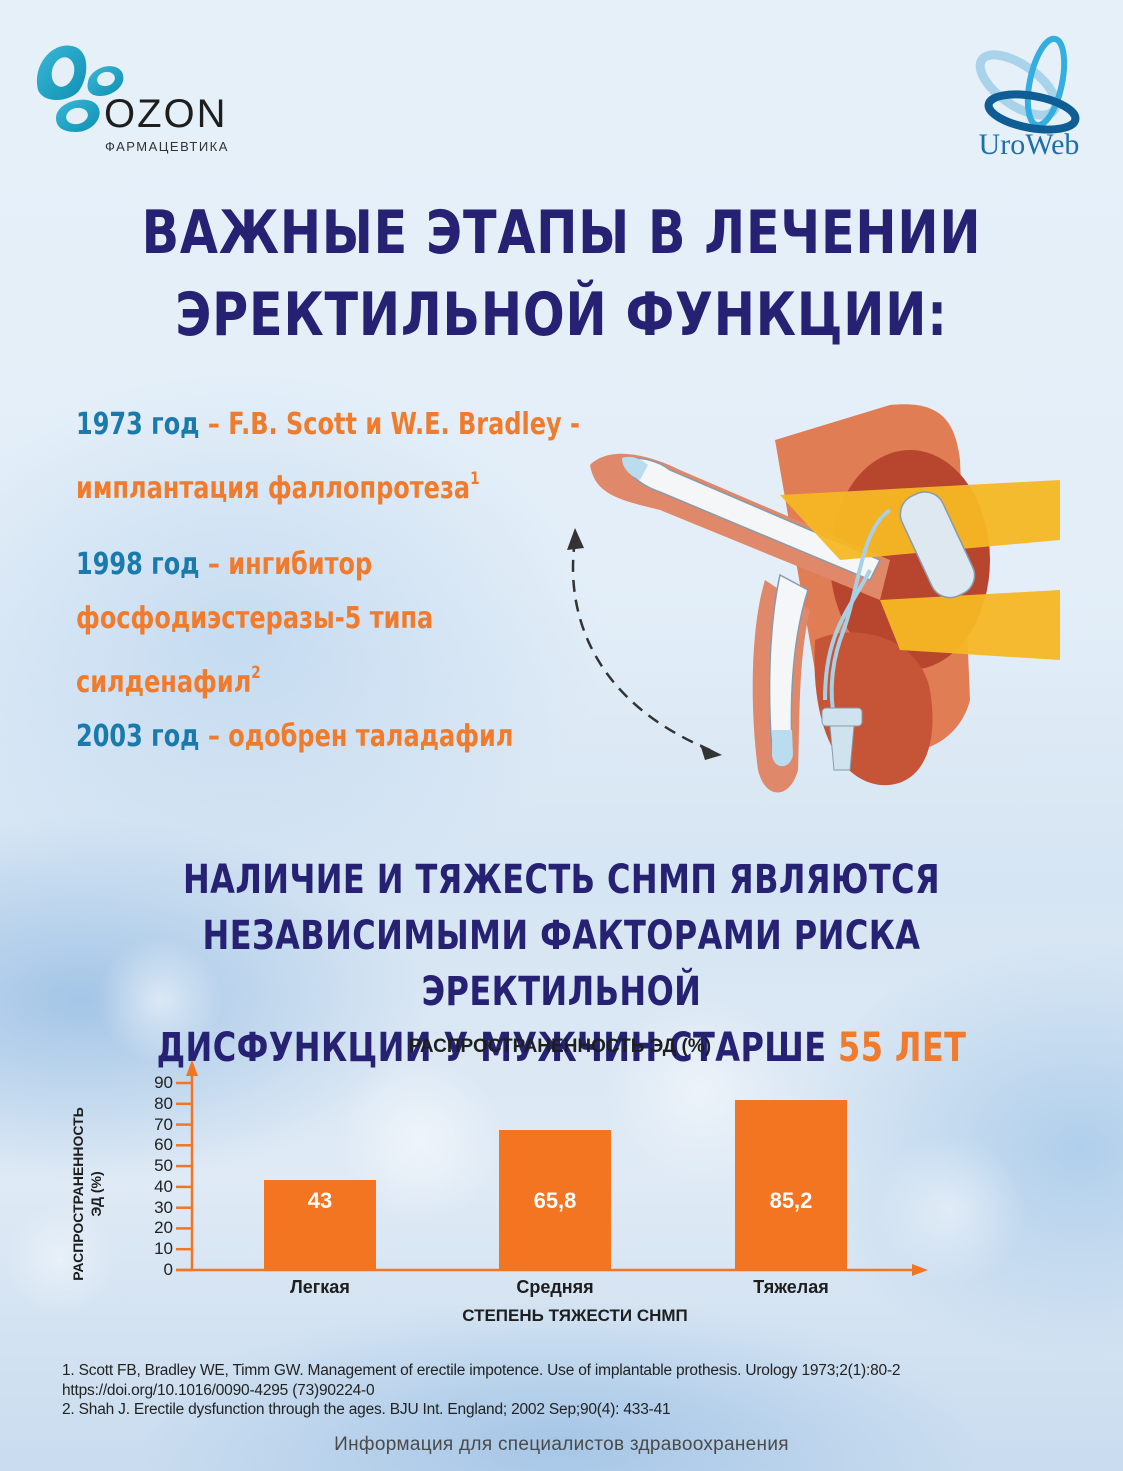 The width and height of the screenshot is (1123, 1471). Describe the element at coordinates (163, 1207) in the screenshot. I see `y-tick-label: 30` at that location.